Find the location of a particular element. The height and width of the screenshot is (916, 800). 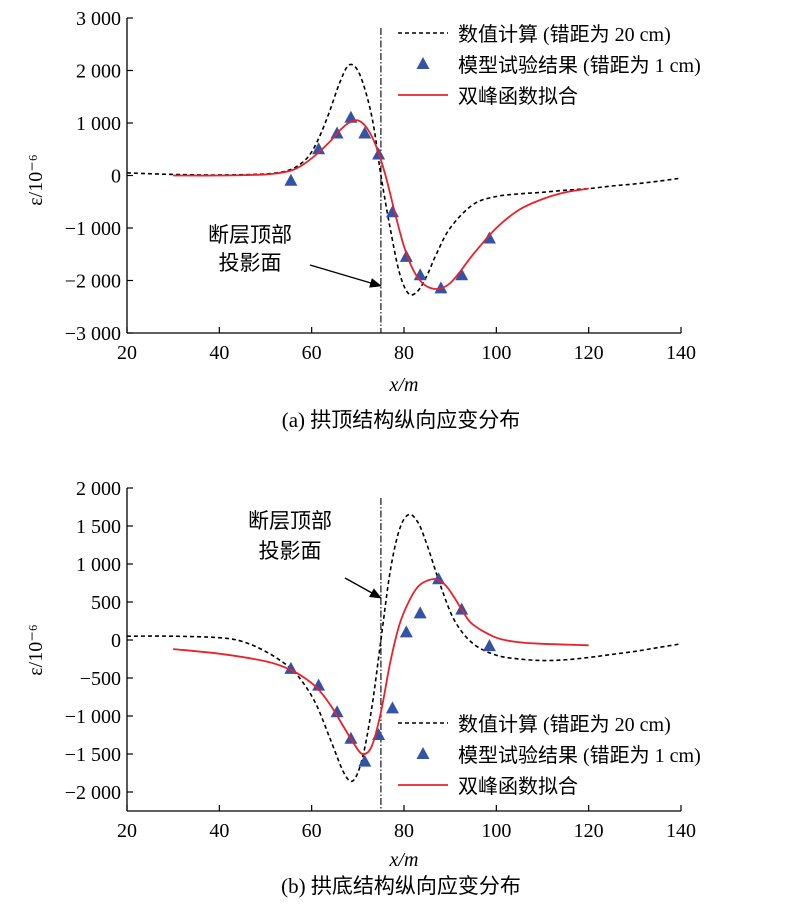

y-tick-label: 1 500 is located at coordinates (98, 527).